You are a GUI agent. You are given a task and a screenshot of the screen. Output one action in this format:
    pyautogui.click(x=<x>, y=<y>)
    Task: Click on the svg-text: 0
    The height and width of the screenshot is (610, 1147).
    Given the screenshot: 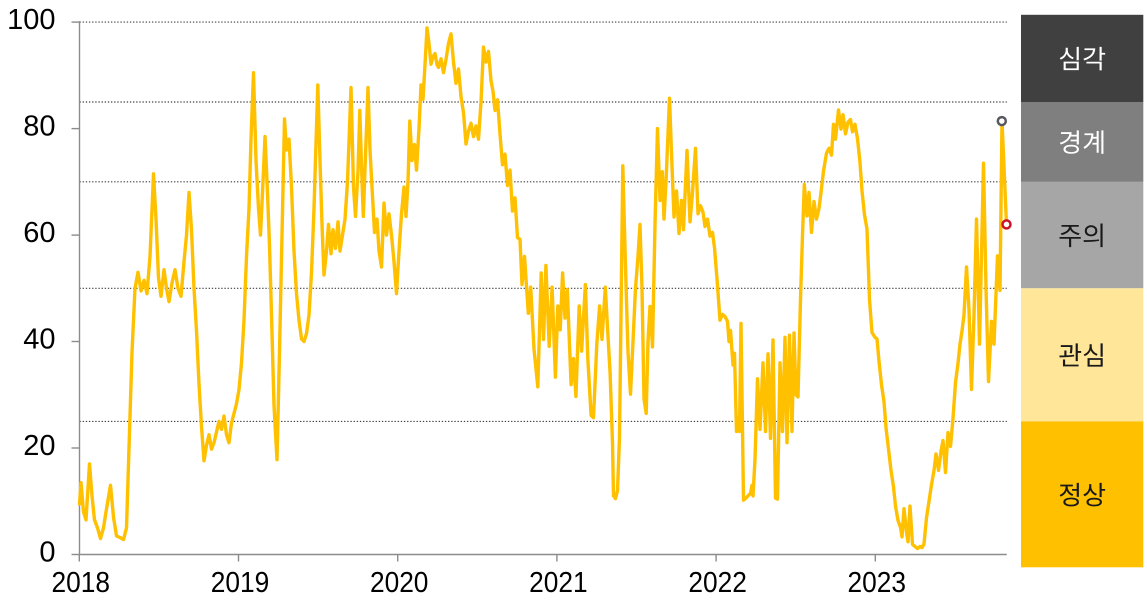 What is the action you would take?
    pyautogui.click(x=47, y=552)
    